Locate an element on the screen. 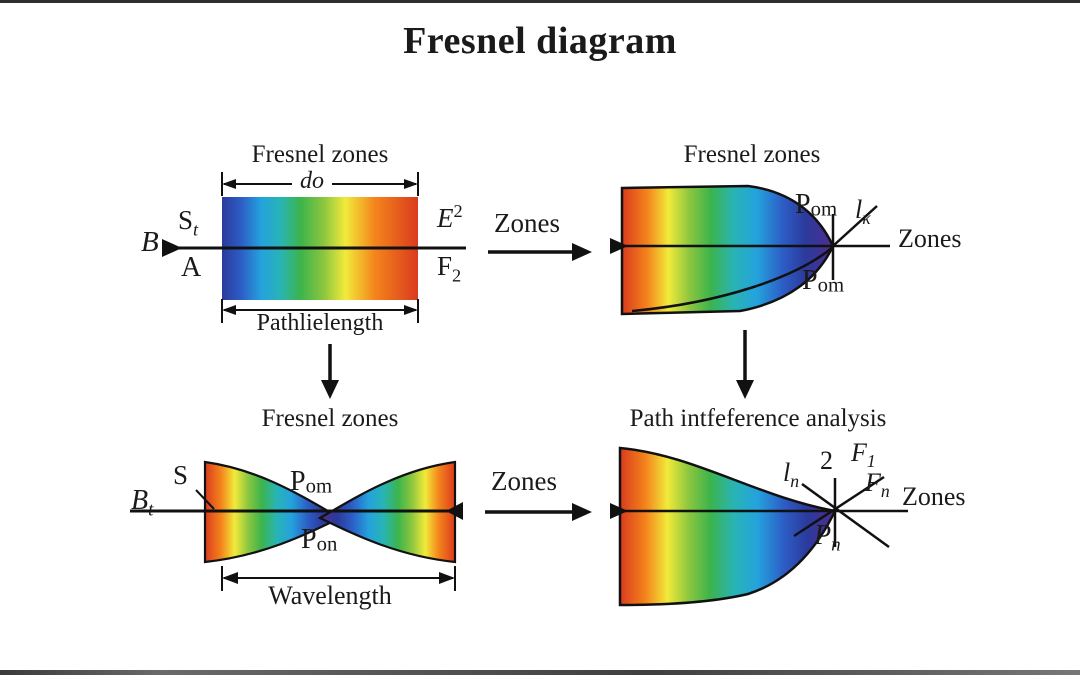  bottom-left-heading: Fresnel zones is located at coordinates (330, 418).